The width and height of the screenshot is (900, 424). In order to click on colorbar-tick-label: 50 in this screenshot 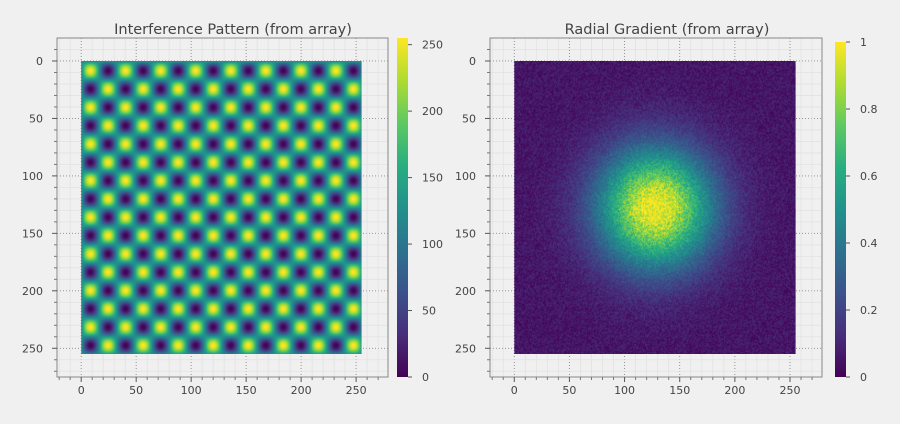, I will do `click(429, 311)`.